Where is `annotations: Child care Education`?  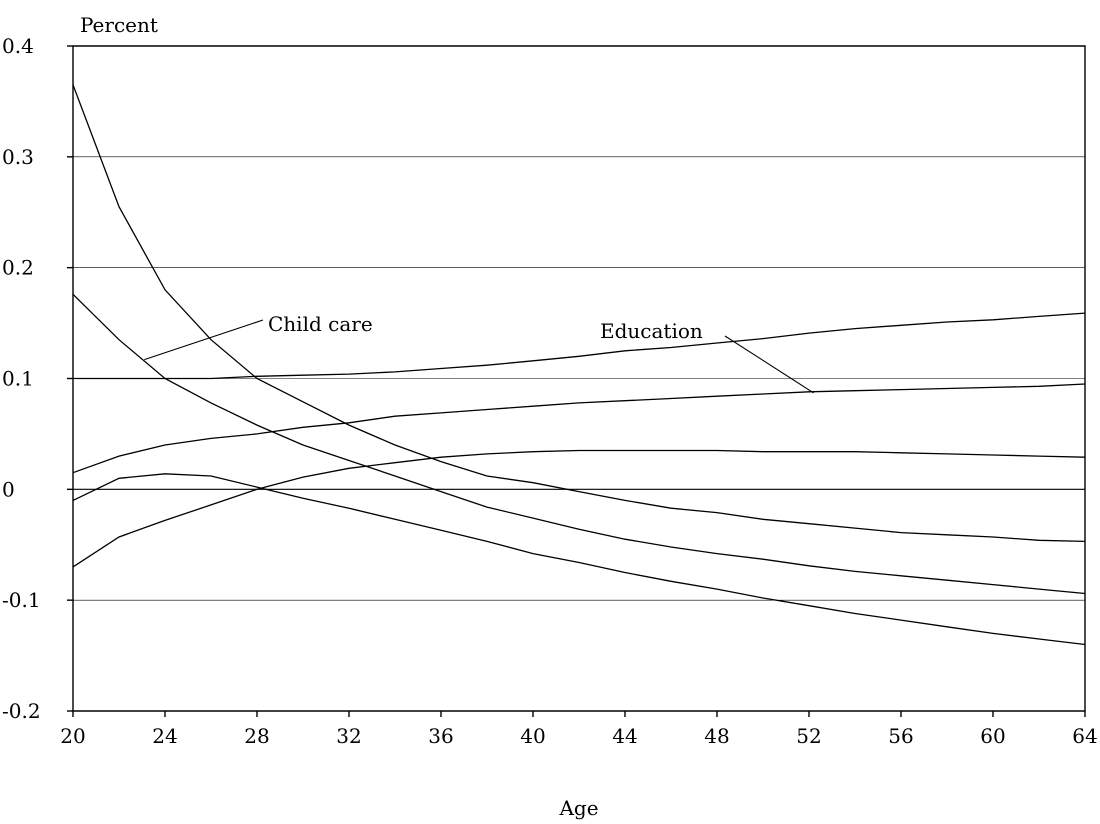 annotations: Child care Education is located at coordinates (479, 353).